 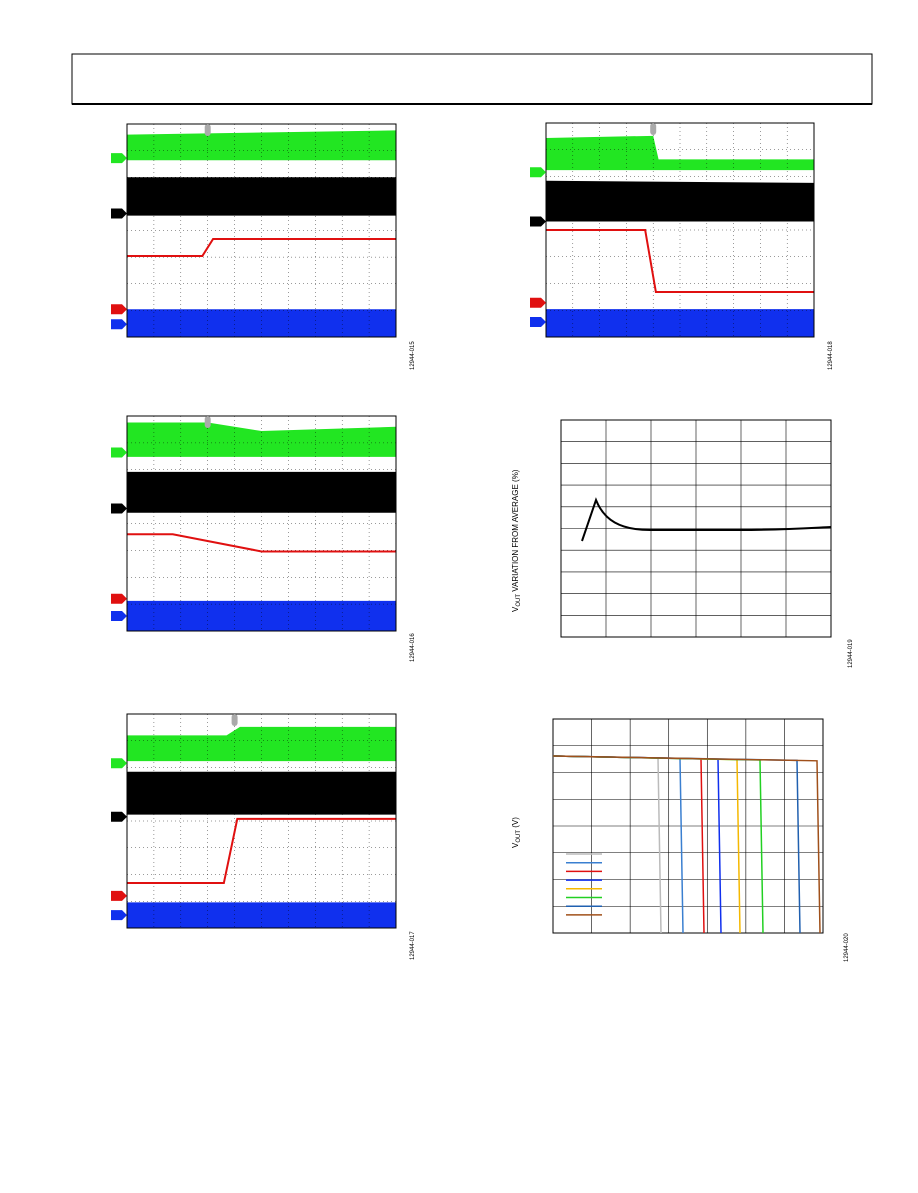 What do you see at coordinates (831, 355) in the screenshot?
I see `figure-id: 12944-018` at bounding box center [831, 355].